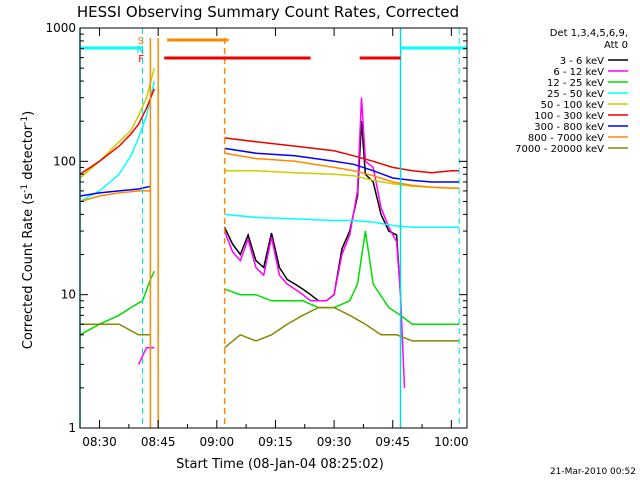 This screenshot has height=480, width=640. What do you see at coordinates (72, 428) in the screenshot?
I see `y-tick-label: 1` at bounding box center [72, 428].